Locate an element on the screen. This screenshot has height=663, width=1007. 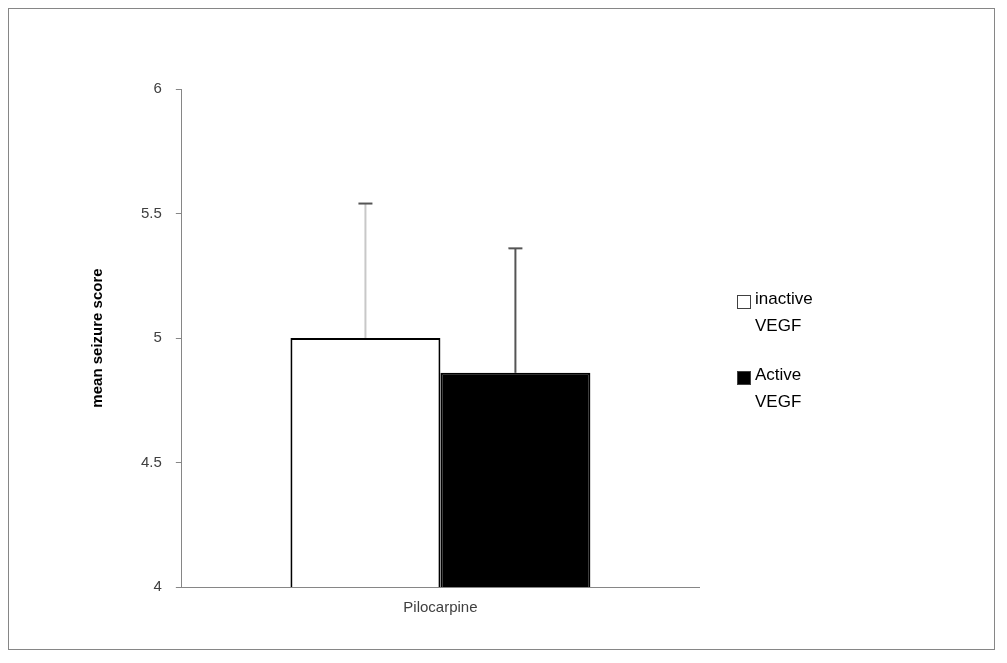
legend-label: Active VEGF is located at coordinates (779, 388).